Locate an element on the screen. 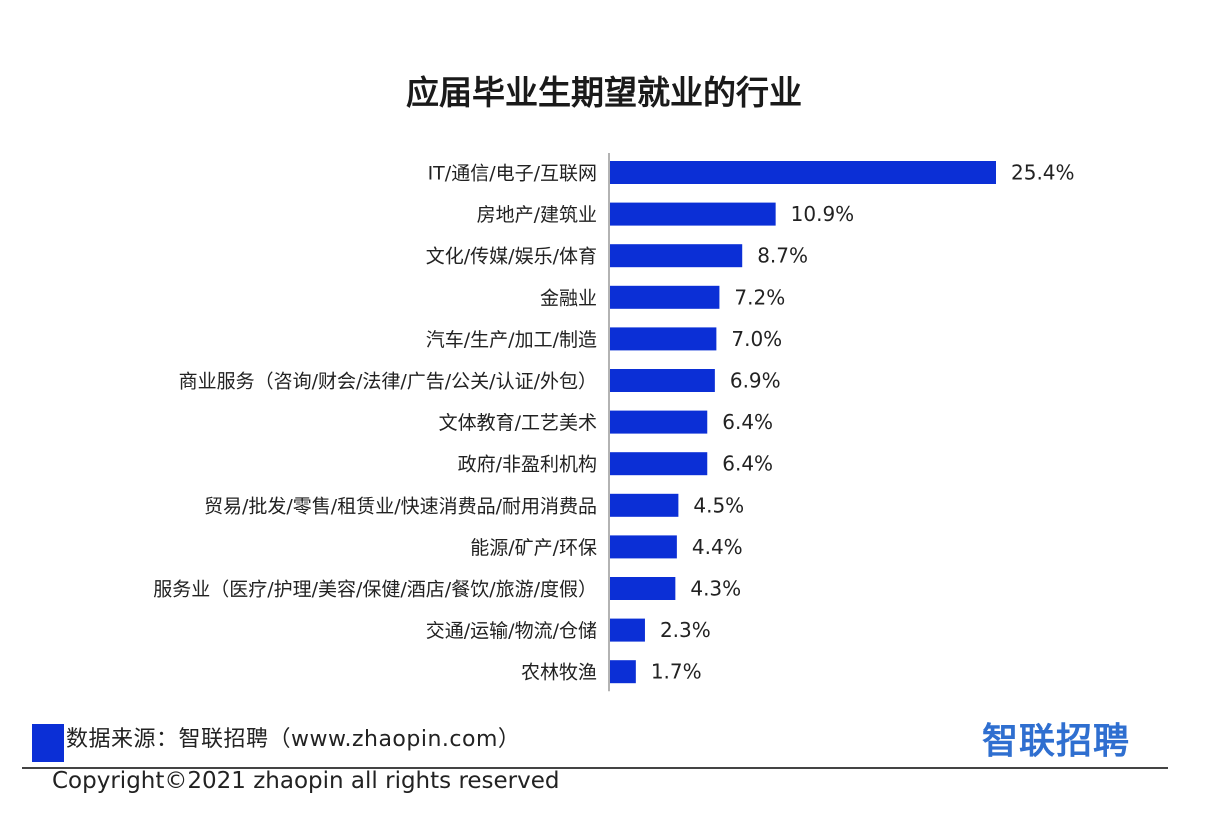  category-label: 服务业（医疗/护理/美容/保健/酒店/餐饮/旅游/度假） is located at coordinates (375, 590).